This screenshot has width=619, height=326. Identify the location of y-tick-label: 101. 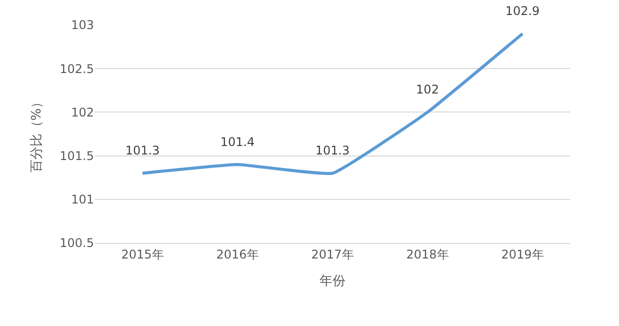
(82, 199).